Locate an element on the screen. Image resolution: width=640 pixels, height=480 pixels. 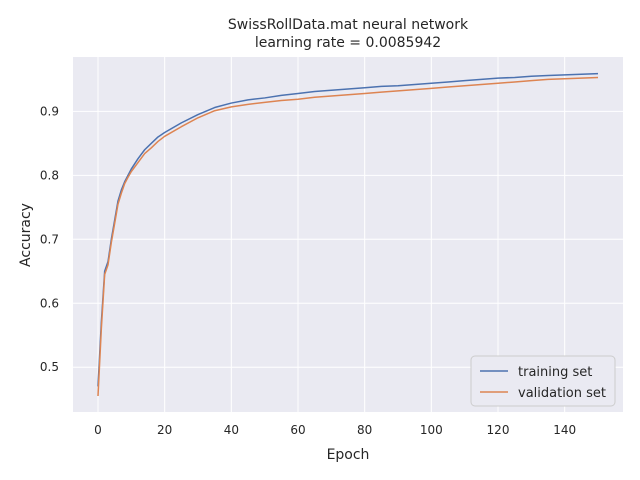
x-tick-label: 120 is located at coordinates (498, 430).